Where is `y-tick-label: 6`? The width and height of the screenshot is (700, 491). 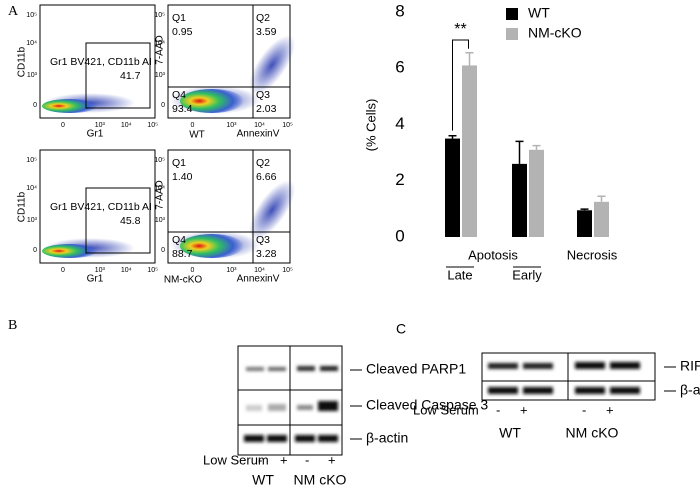 y-tick-label: 6 is located at coordinates (399, 67).